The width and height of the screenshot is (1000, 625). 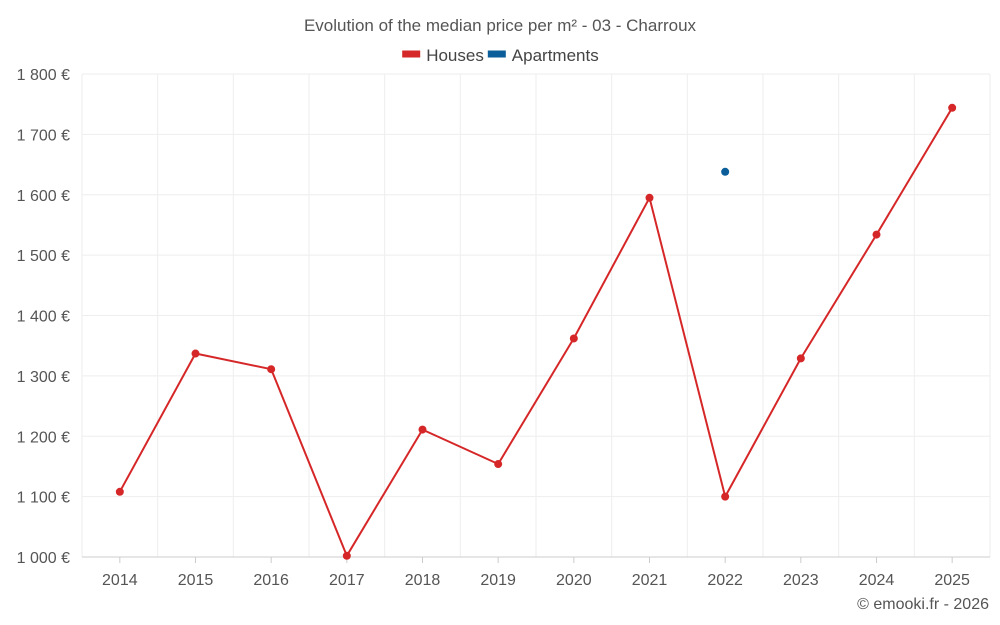 What do you see at coordinates (952, 580) in the screenshot?
I see `x-tick-label: 2025` at bounding box center [952, 580].